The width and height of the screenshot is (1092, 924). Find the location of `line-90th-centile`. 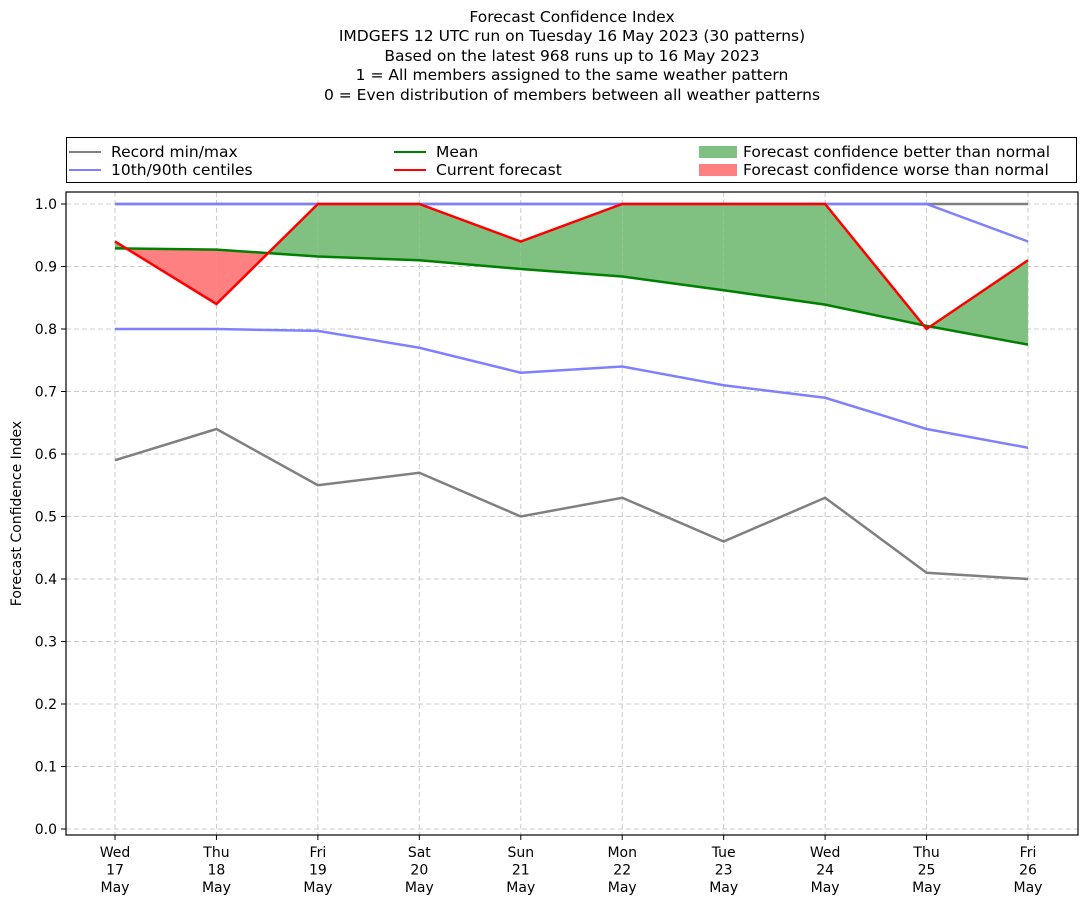

line-90th-centile is located at coordinates (572, 222).